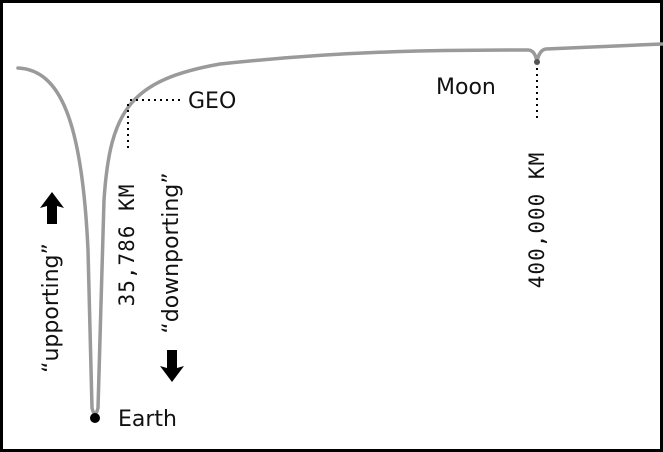 This screenshot has width=663, height=452. I want to click on geo-distance-label: 35,786 KM, so click(127, 245).